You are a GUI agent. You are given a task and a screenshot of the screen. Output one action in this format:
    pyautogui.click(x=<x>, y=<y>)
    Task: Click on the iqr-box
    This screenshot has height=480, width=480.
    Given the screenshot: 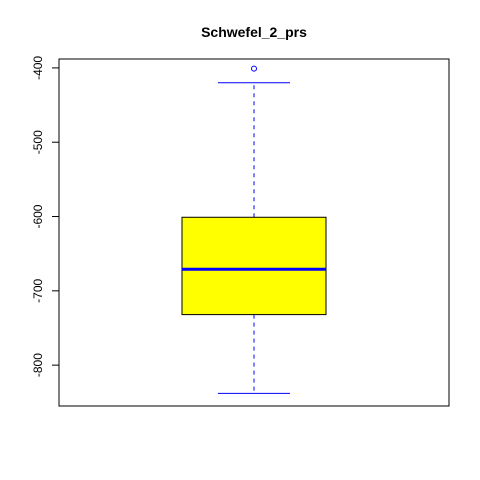 What is the action you would take?
    pyautogui.click(x=254, y=266)
    